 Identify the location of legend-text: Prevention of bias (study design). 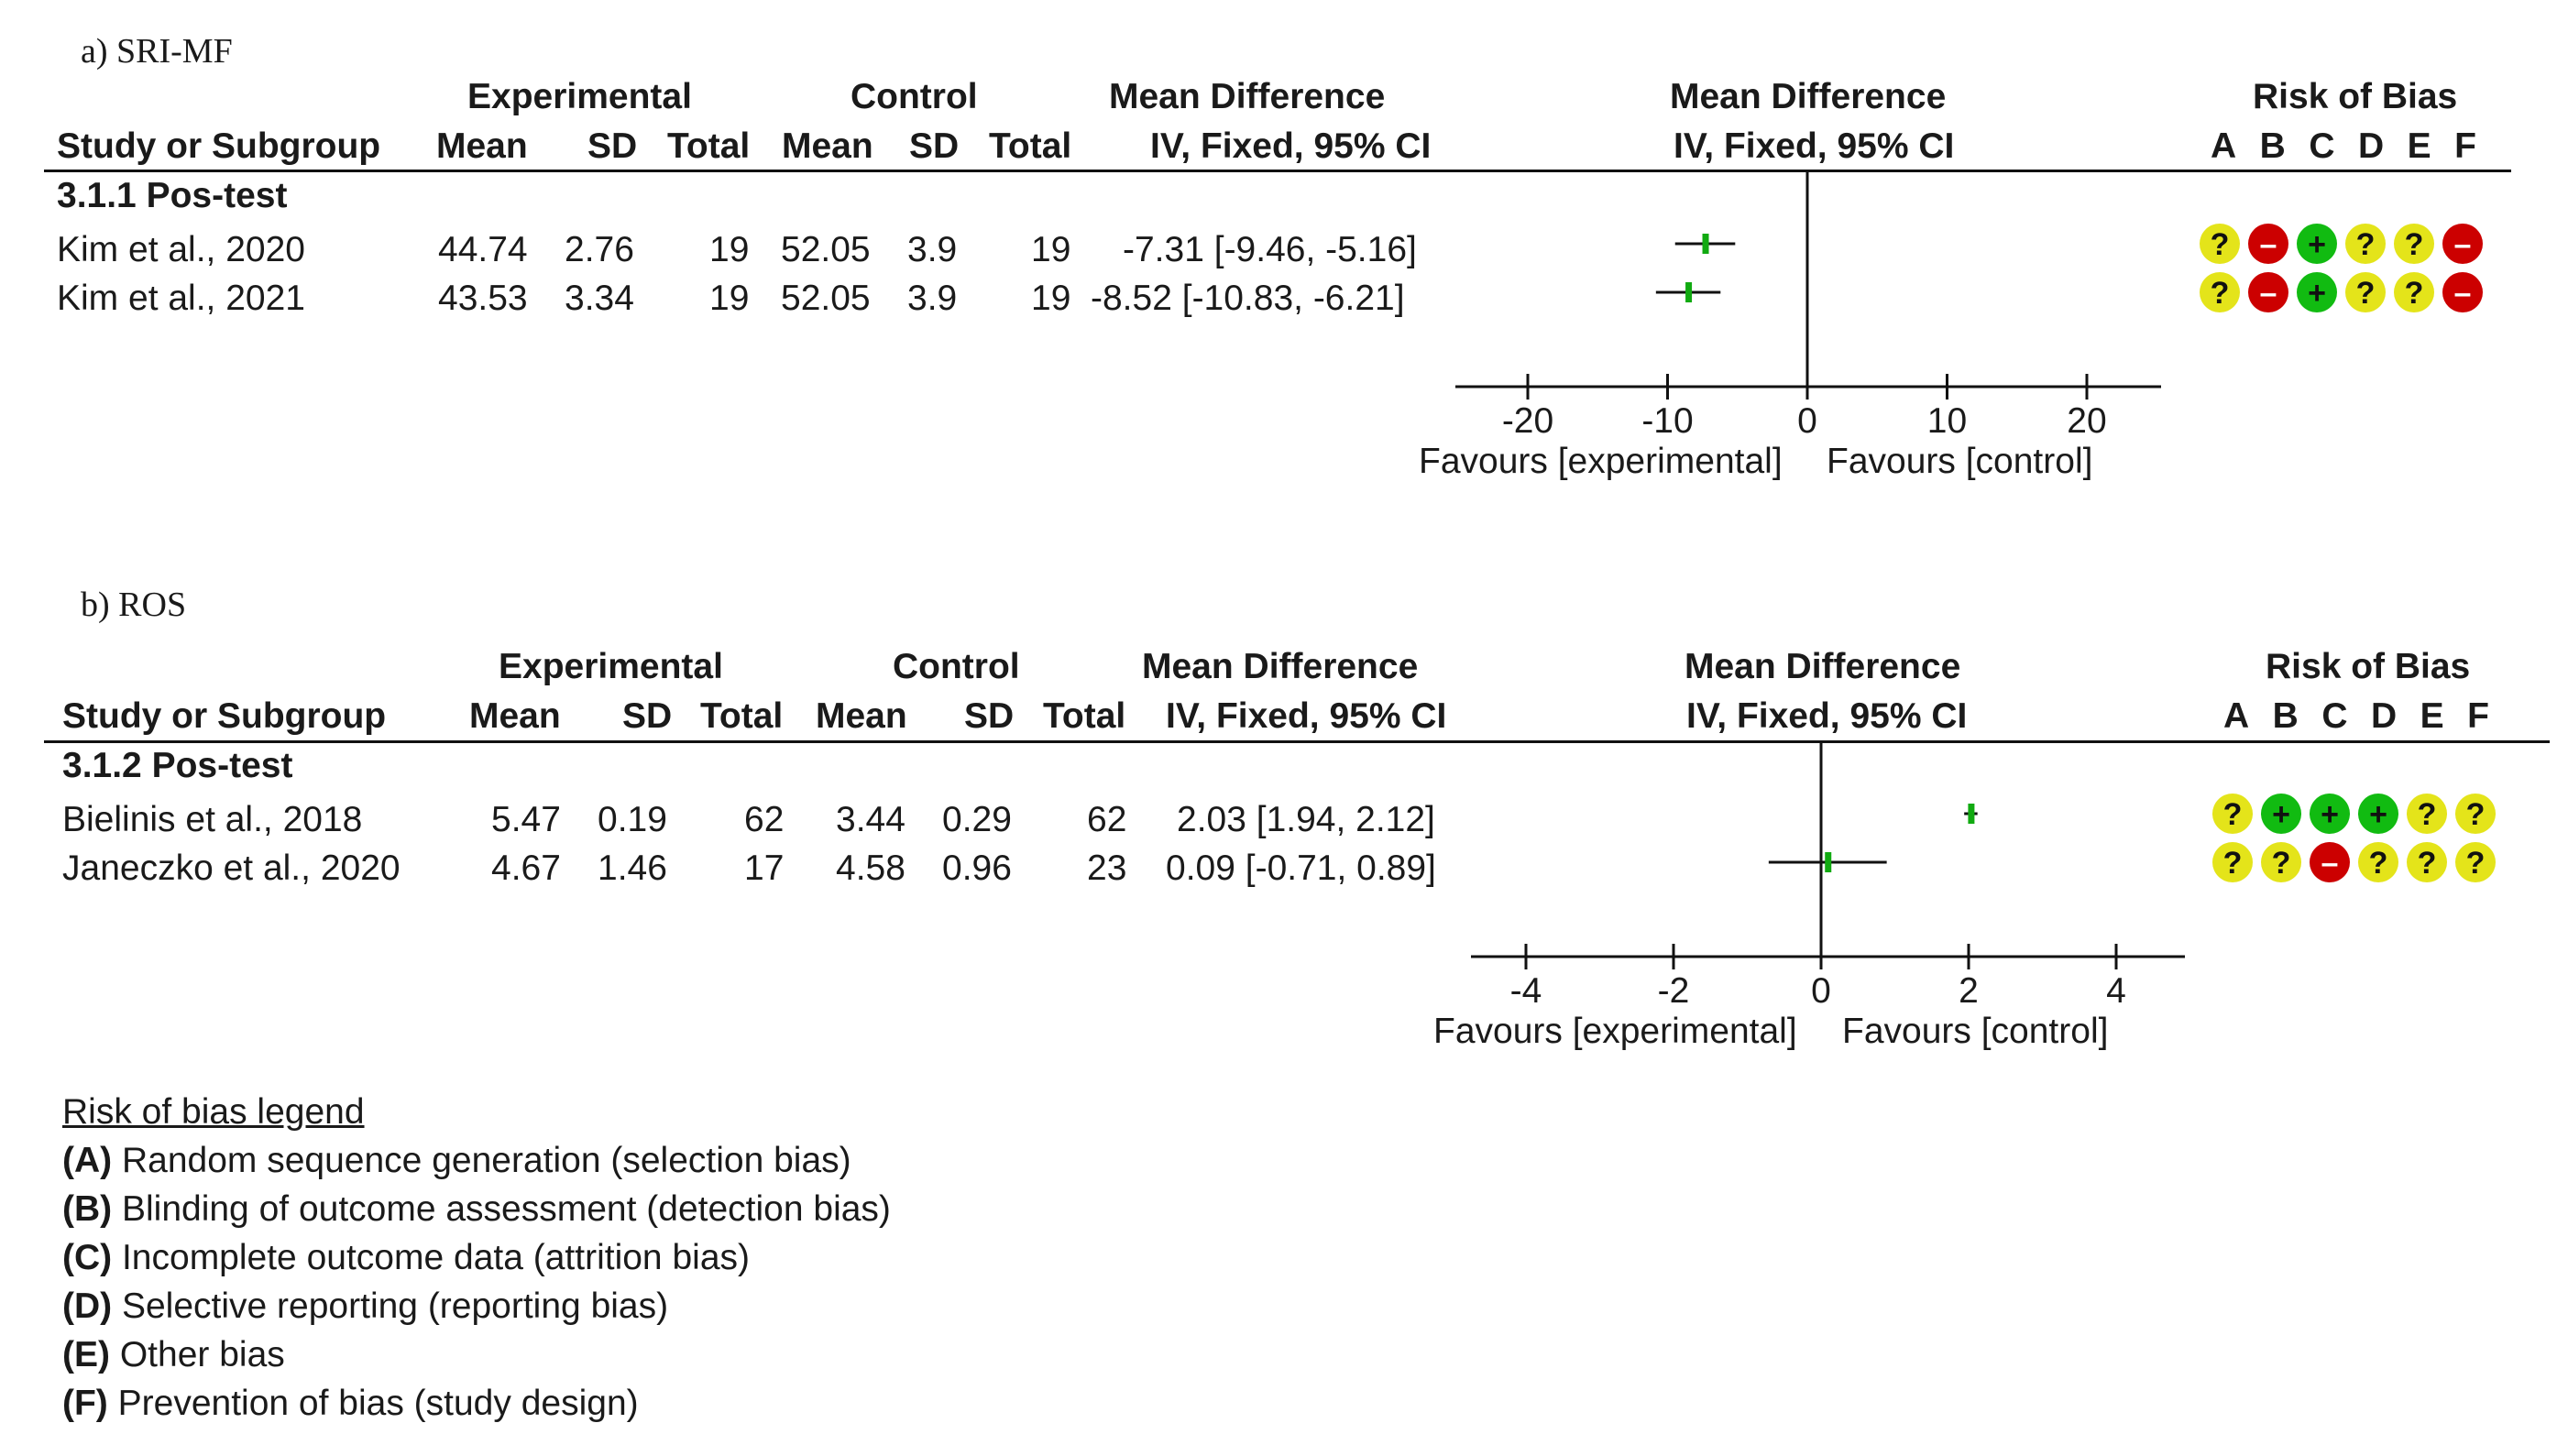
(373, 1403).